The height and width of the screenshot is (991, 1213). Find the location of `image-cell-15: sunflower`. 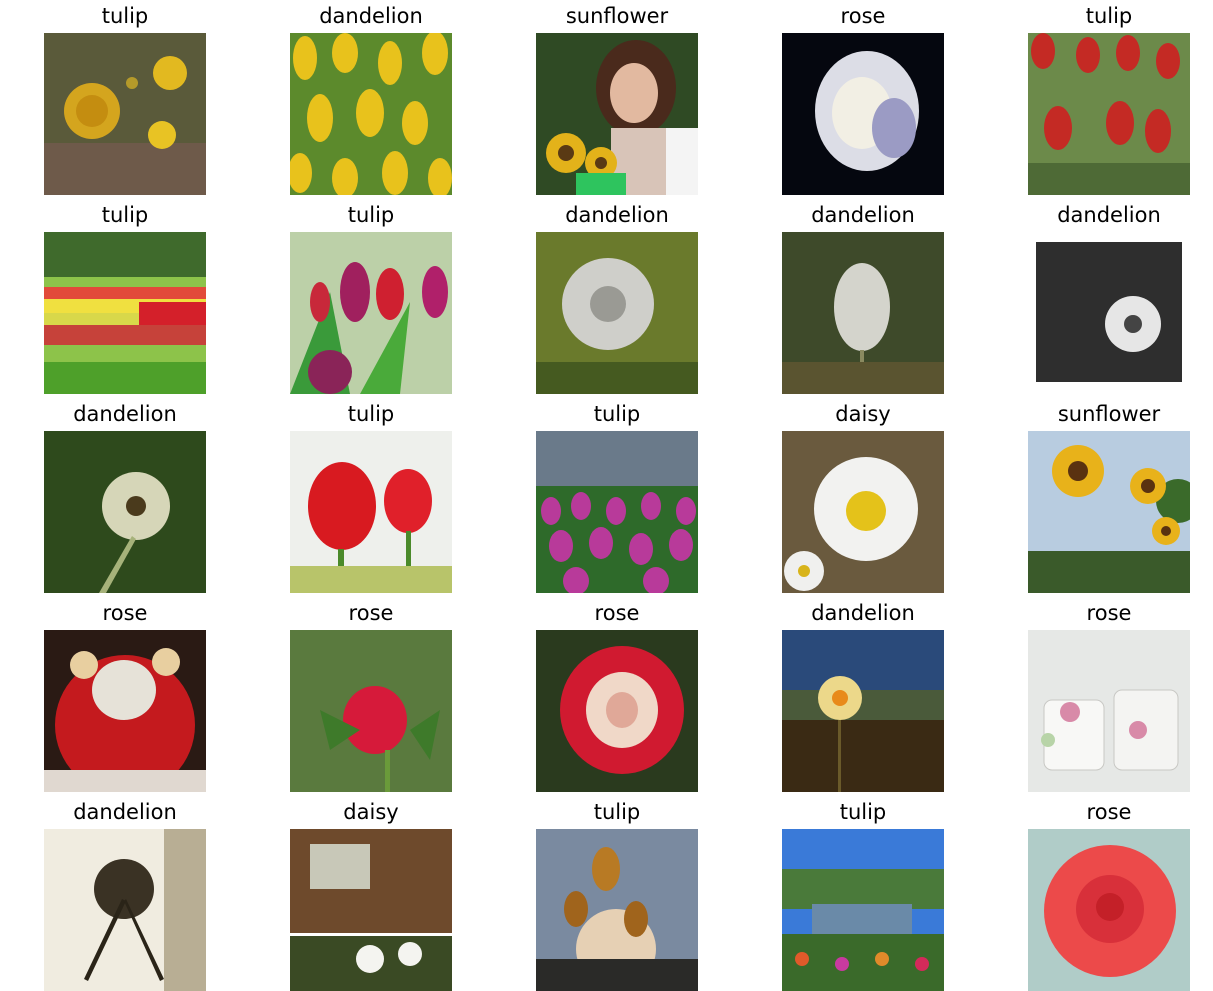

image-cell-15: sunflower is located at coordinates (1109, 496).